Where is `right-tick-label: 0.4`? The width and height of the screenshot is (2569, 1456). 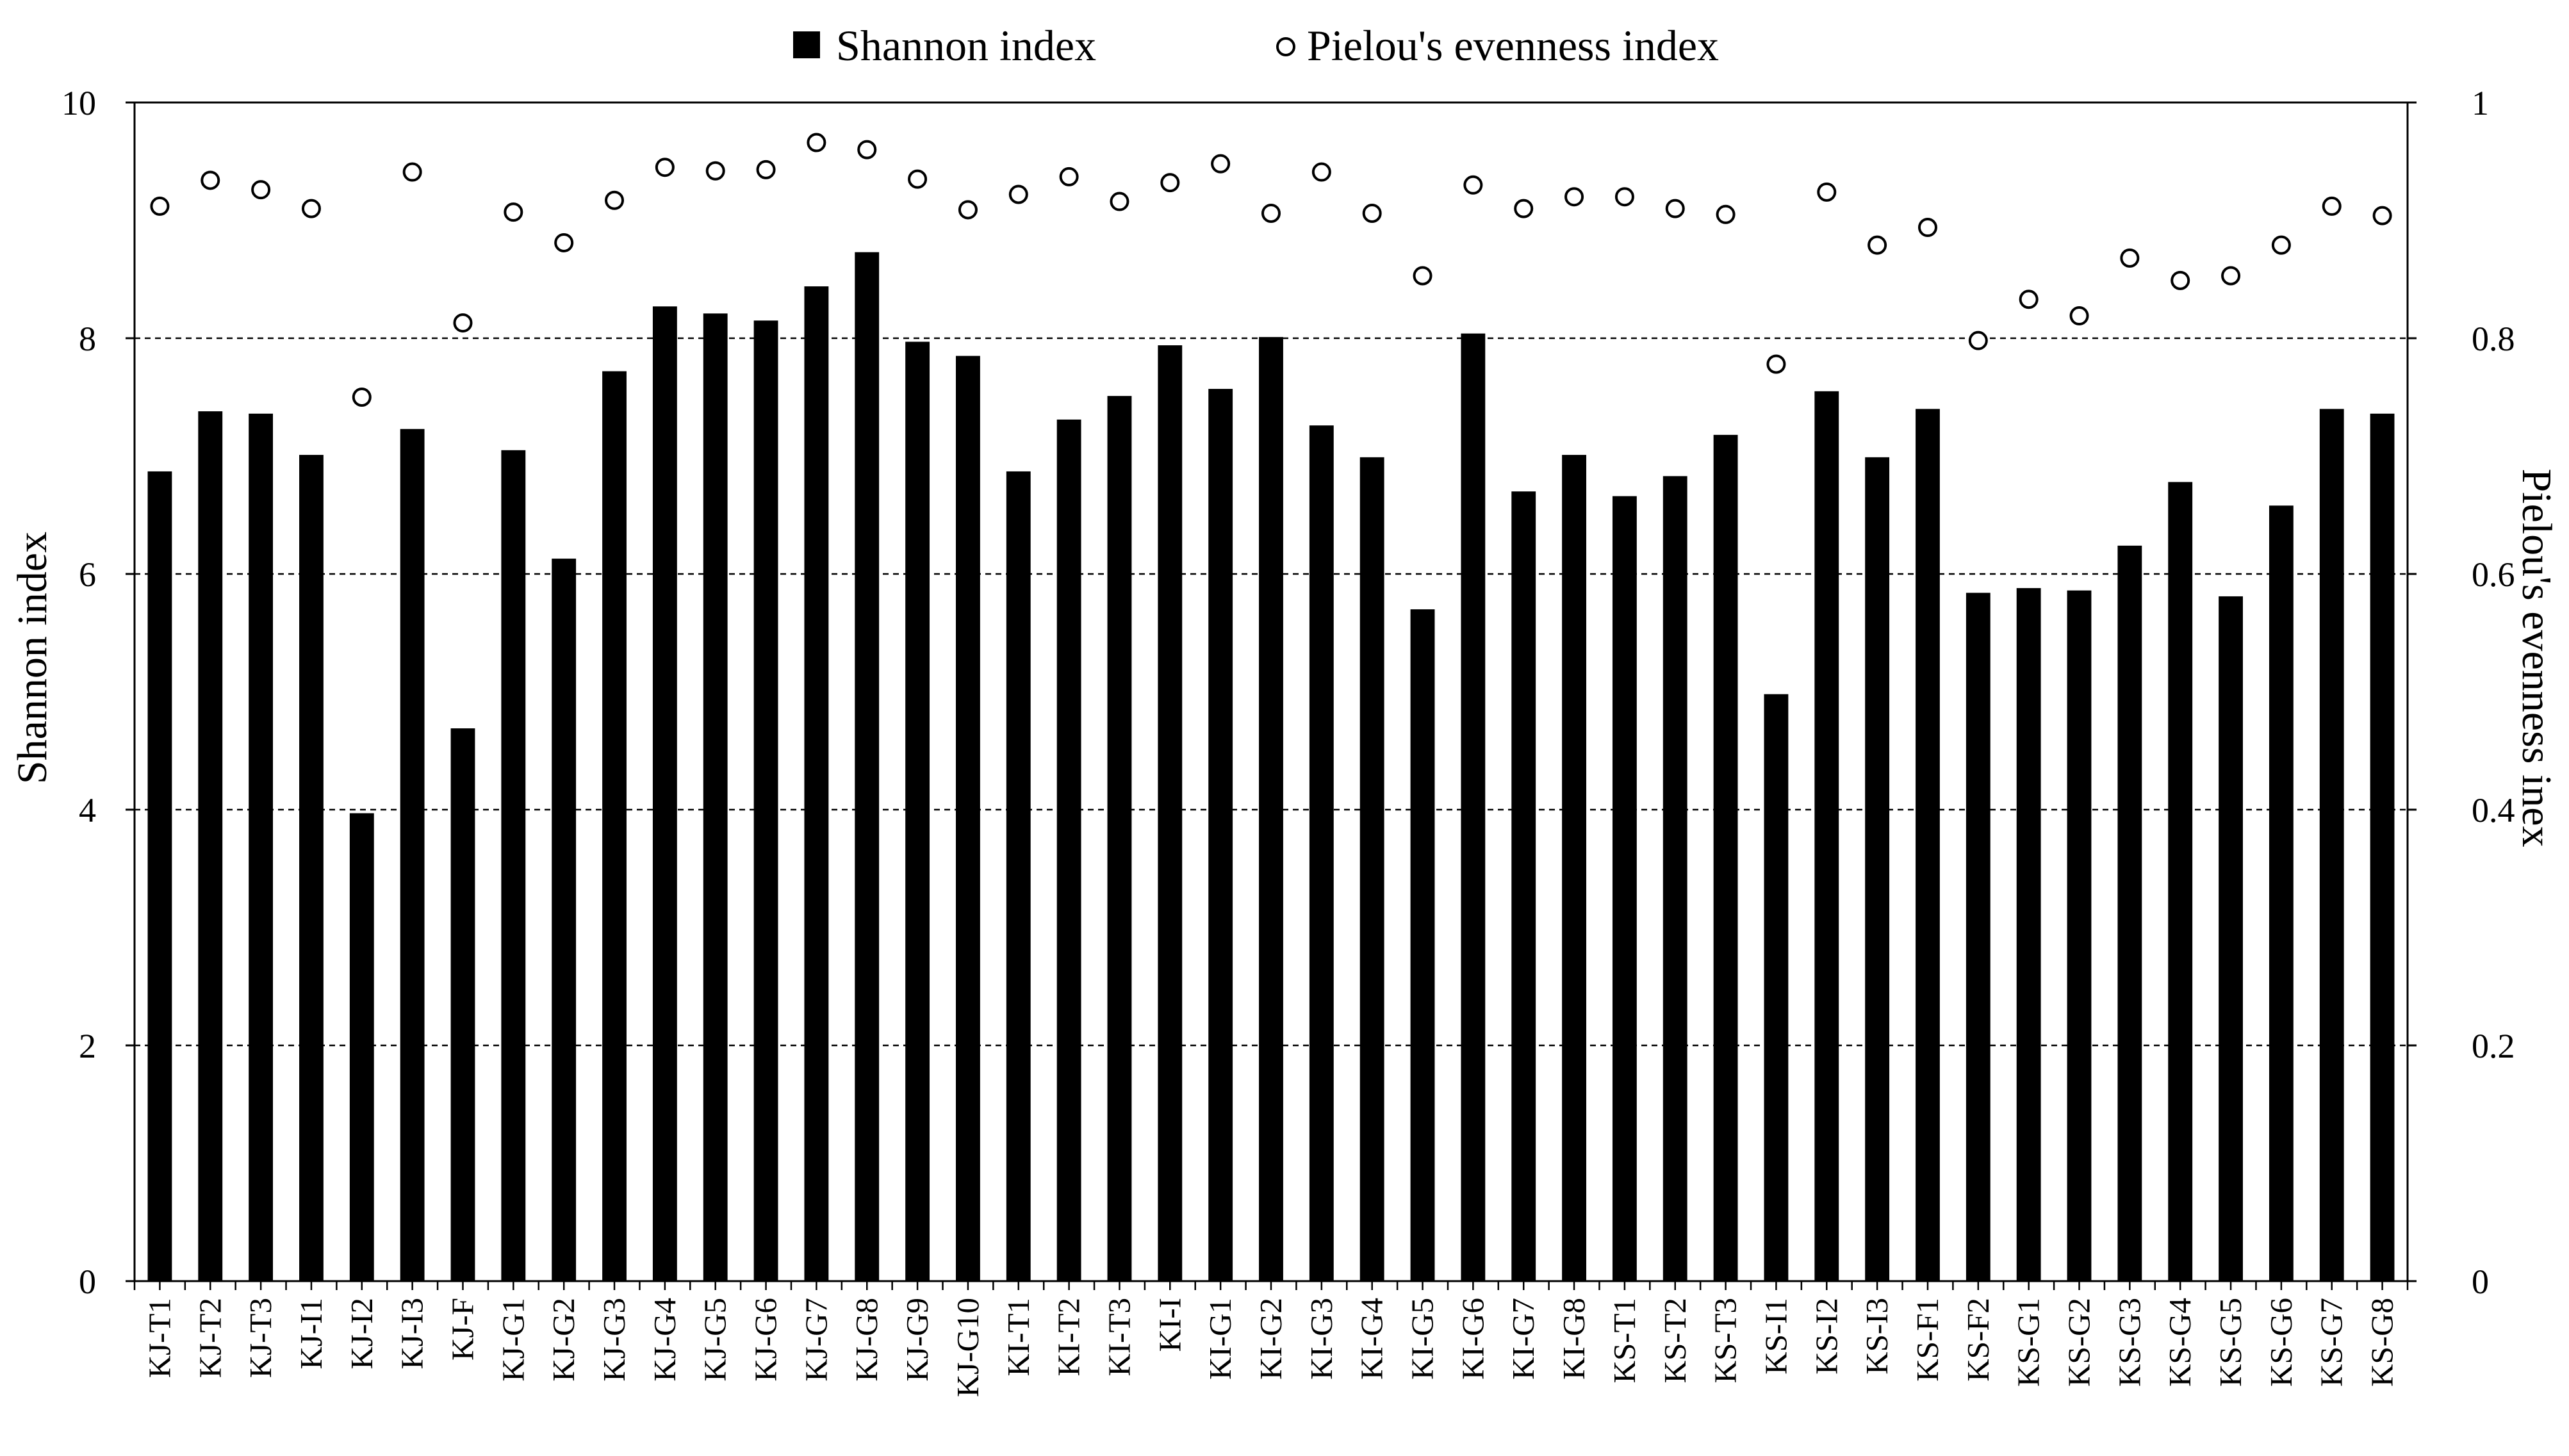
right-tick-label: 0.4 is located at coordinates (2493, 810).